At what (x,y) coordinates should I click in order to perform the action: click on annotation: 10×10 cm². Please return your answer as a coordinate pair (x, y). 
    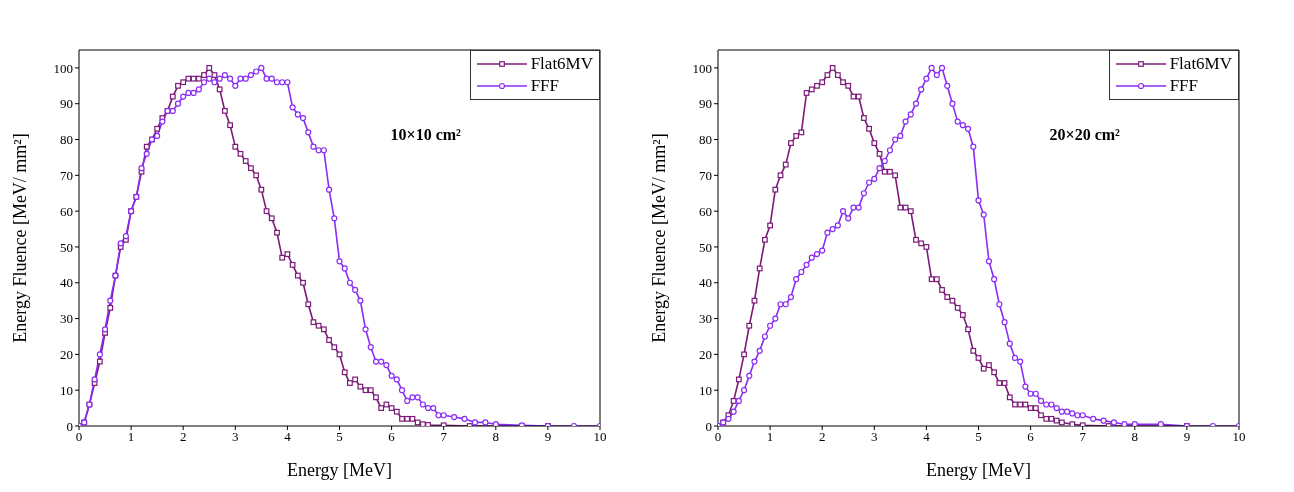
    Looking at the image, I should click on (425, 135).